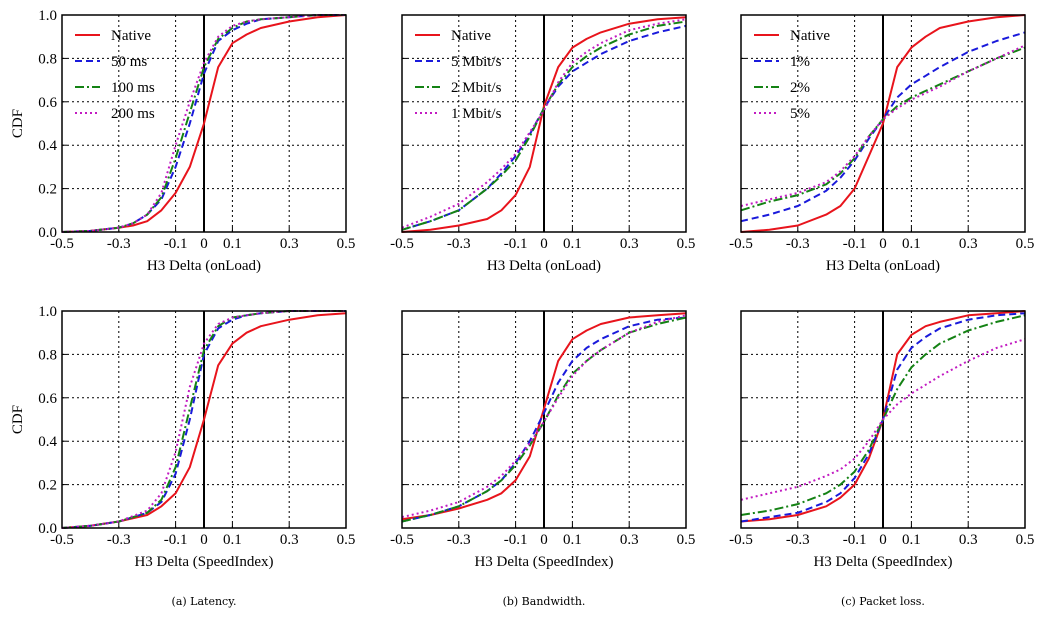 This screenshot has height=617, width=1039. Describe the element at coordinates (458, 75) in the screenshot. I see `legend: Native 5 Mbit/s 2 Mbit/s 1 Mbit/s` at that location.